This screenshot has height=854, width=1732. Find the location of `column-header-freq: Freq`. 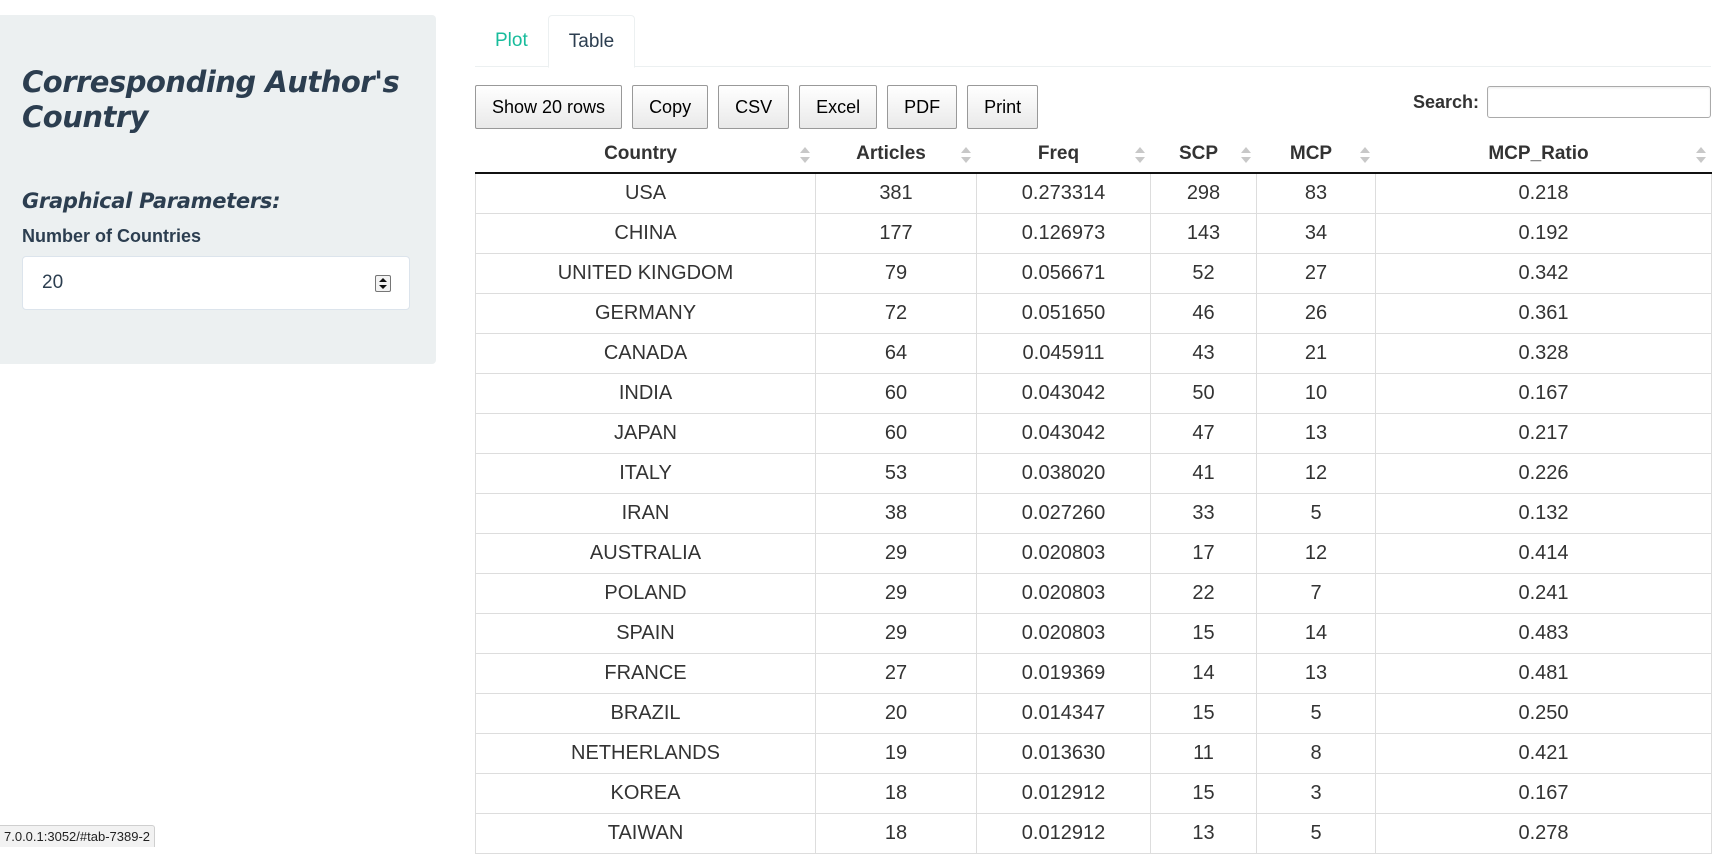

column-header-freq: Freq is located at coordinates (1063, 154).